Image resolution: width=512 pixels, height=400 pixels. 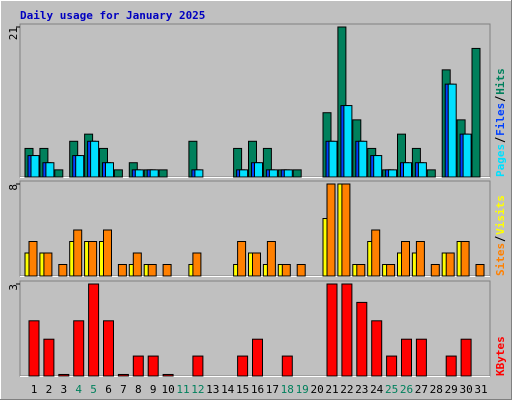 What do you see at coordinates (465, 389) in the screenshot?
I see `x-tick-label: 30` at bounding box center [465, 389].